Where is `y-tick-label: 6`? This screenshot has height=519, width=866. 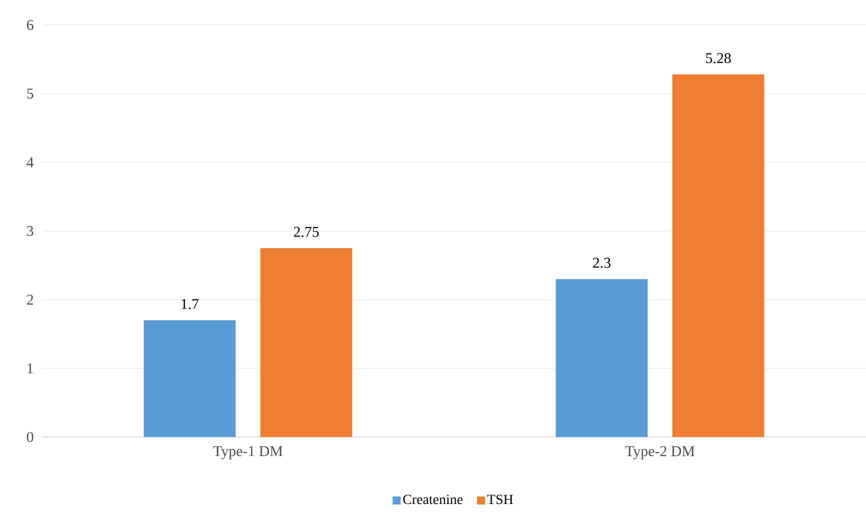
y-tick-label: 6 is located at coordinates (30, 25).